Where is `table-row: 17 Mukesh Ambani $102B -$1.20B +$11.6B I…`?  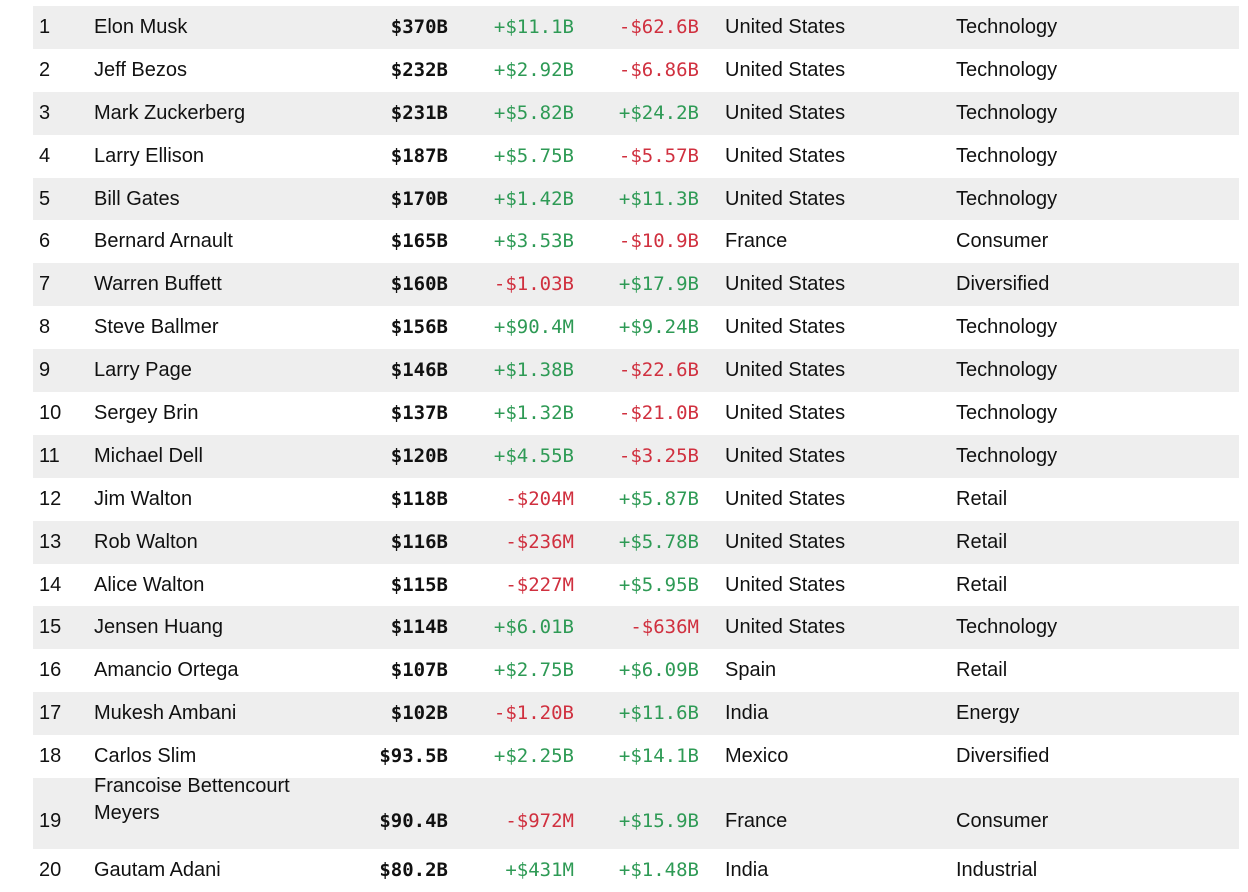
table-row: 17 Mukesh Ambani $102B -$1.20B +$11.6B I… is located at coordinates (636, 714).